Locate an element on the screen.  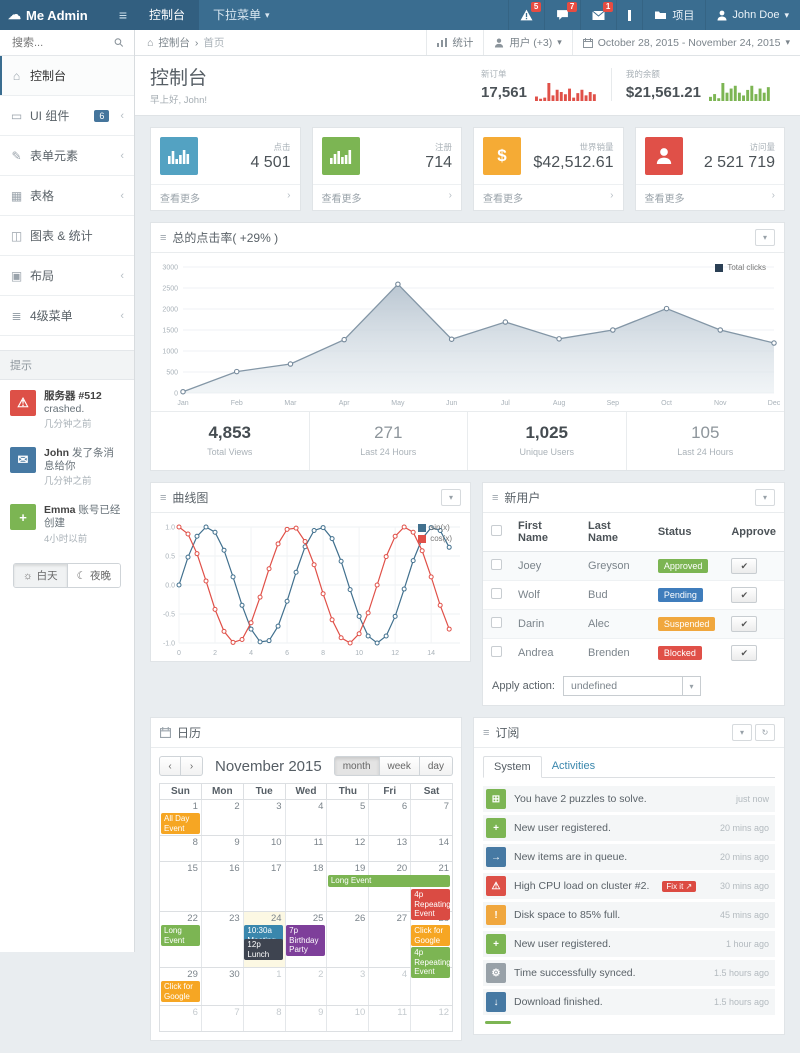
sidebar-item: ▭ UI 组件 6 ‹ is located at coordinates (67, 116).